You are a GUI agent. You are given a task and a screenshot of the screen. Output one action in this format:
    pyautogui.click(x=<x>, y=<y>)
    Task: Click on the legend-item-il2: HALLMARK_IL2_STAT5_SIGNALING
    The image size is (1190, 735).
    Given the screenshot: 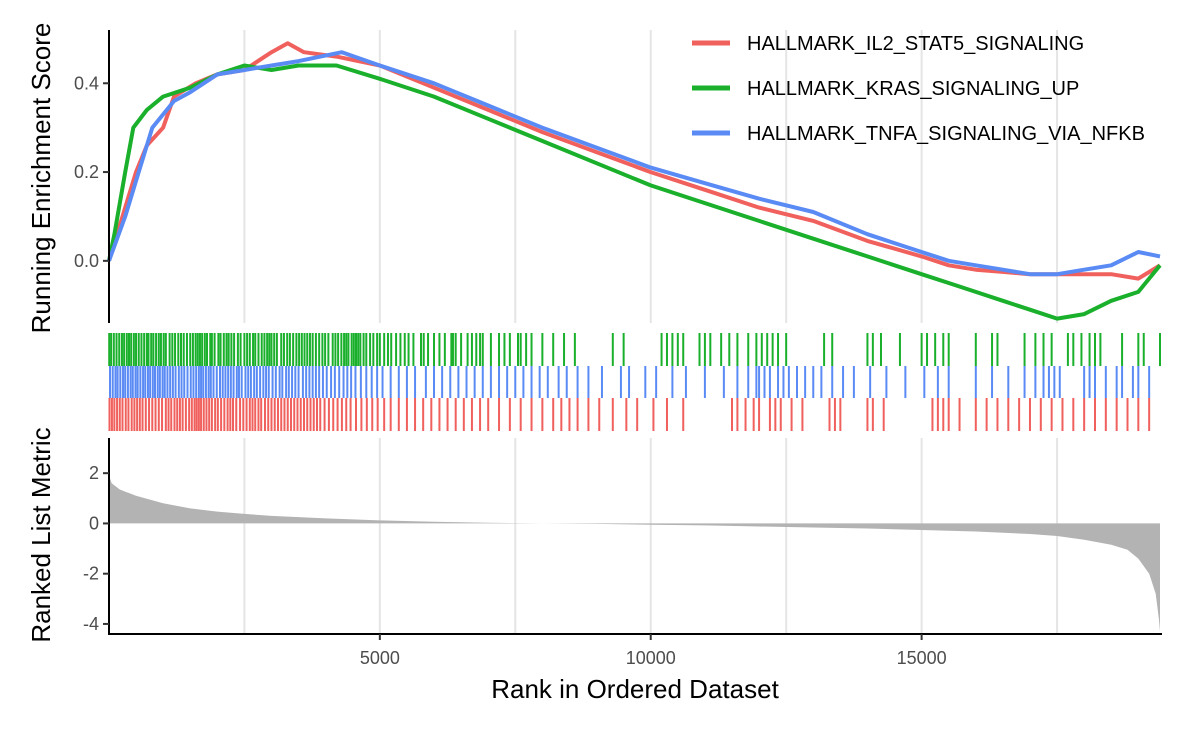 What is the action you would take?
    pyautogui.click(x=888, y=44)
    